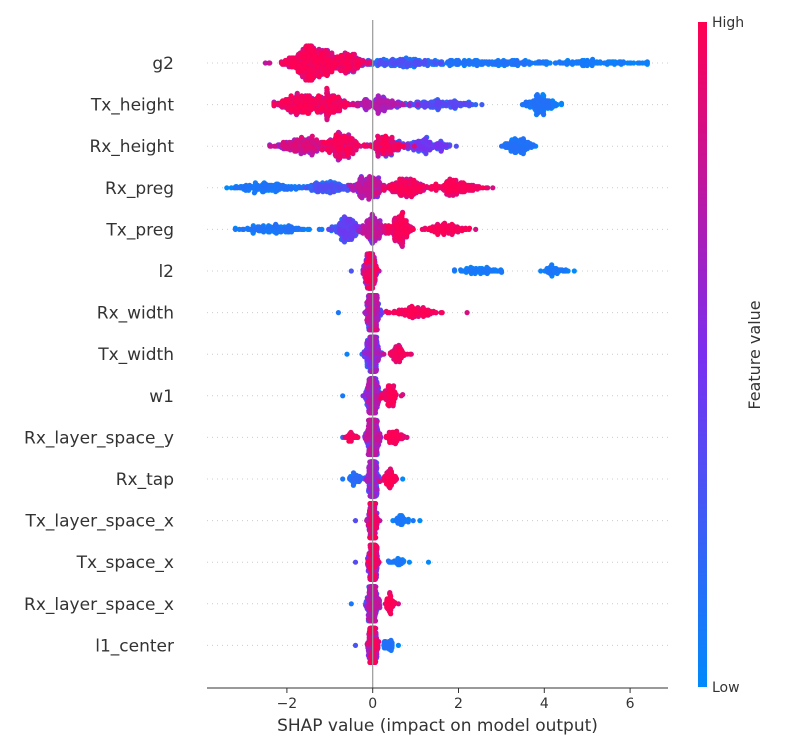  What do you see at coordinates (99, 438) in the screenshot?
I see `feature-label: Rx_layer_space_y` at bounding box center [99, 438].